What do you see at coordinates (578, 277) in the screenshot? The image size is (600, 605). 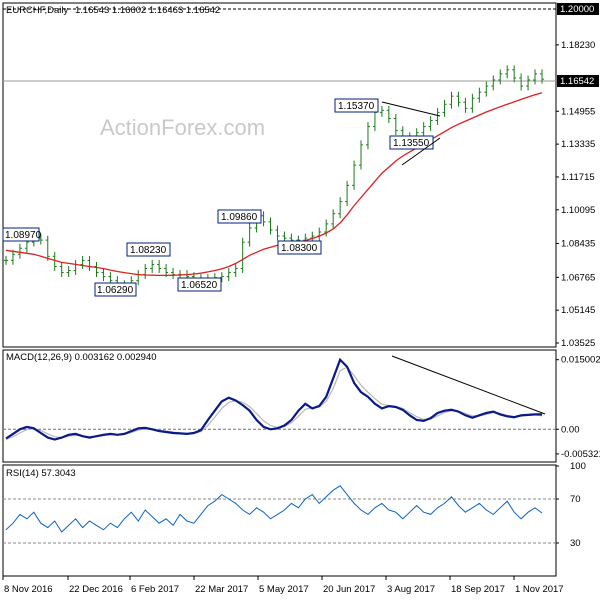 I see `price-y-tick-label: 1.06765` at bounding box center [578, 277].